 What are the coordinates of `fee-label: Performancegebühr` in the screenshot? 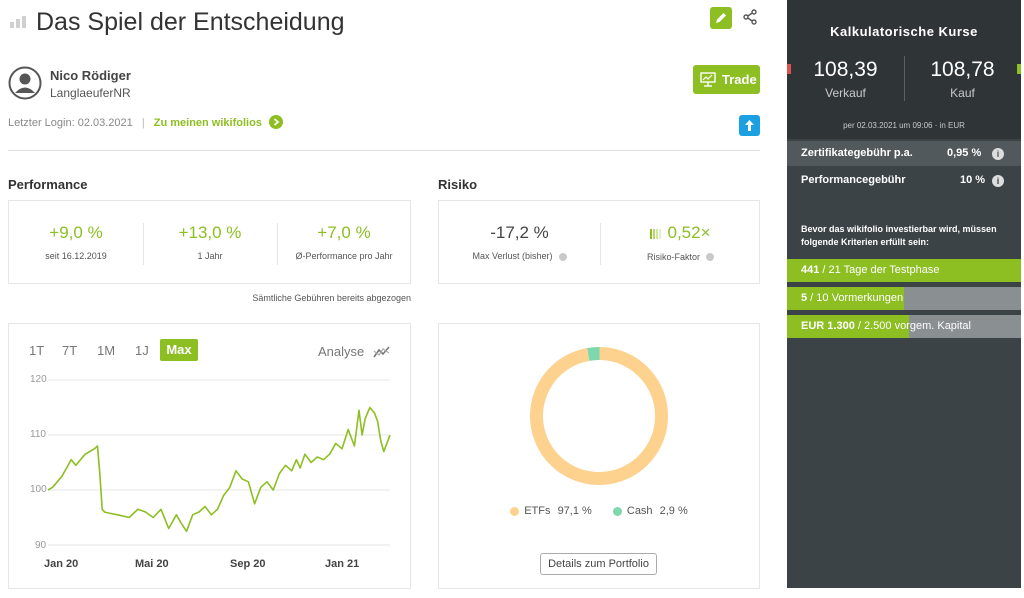 It's located at (853, 180).